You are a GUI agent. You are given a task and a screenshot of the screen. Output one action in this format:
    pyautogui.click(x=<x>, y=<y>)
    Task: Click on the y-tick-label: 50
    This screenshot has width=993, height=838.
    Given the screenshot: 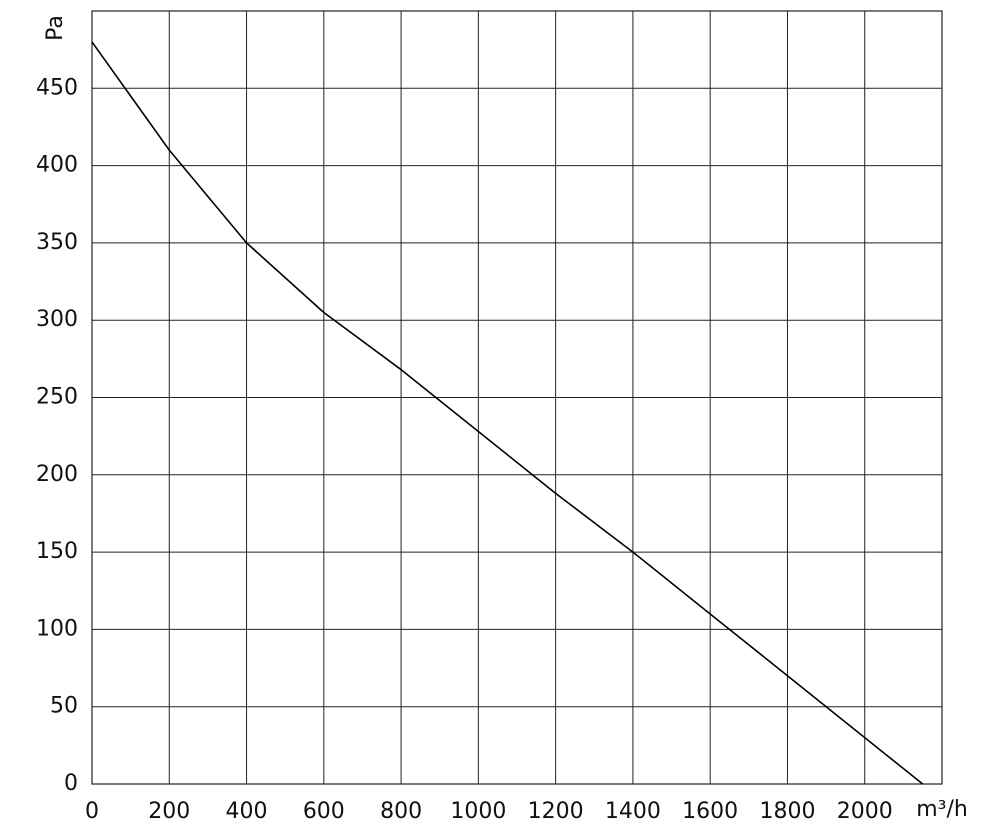 What is the action you would take?
    pyautogui.click(x=64, y=706)
    